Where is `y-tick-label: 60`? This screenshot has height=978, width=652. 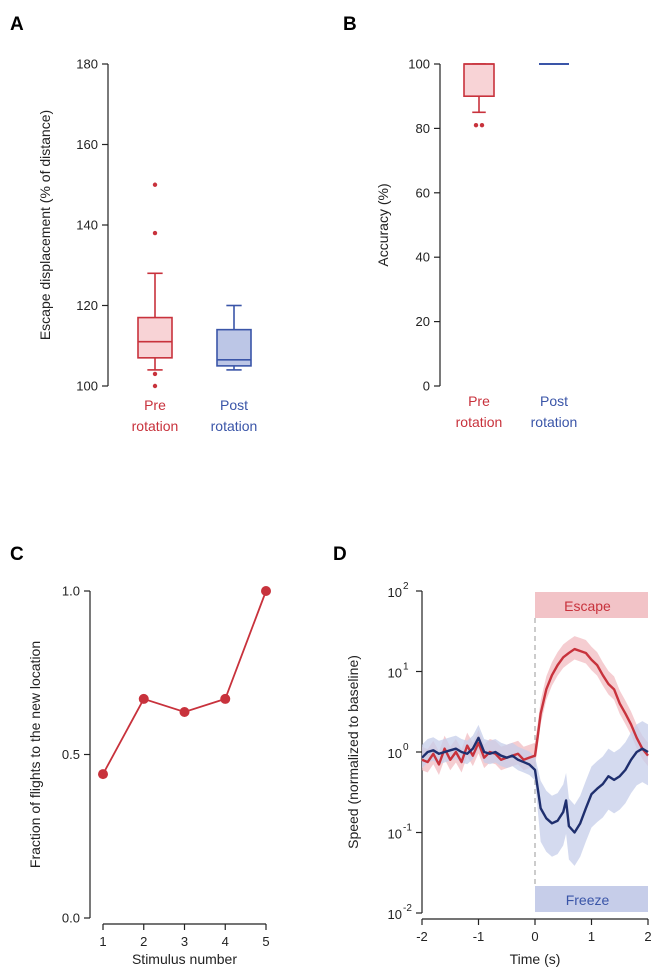 y-tick-label: 60 is located at coordinates (423, 192).